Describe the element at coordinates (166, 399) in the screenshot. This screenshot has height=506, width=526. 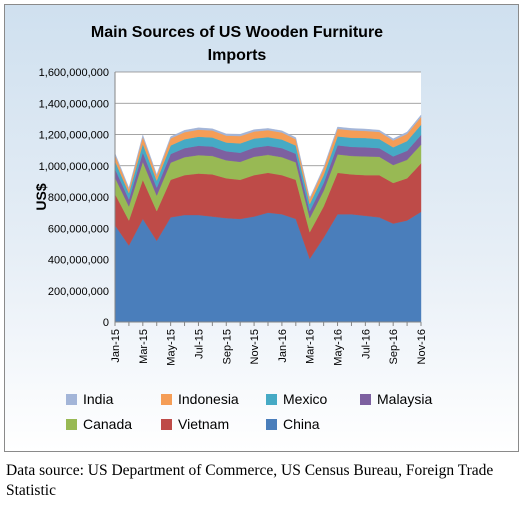
I see `legend-swatch-indonesia` at that location.